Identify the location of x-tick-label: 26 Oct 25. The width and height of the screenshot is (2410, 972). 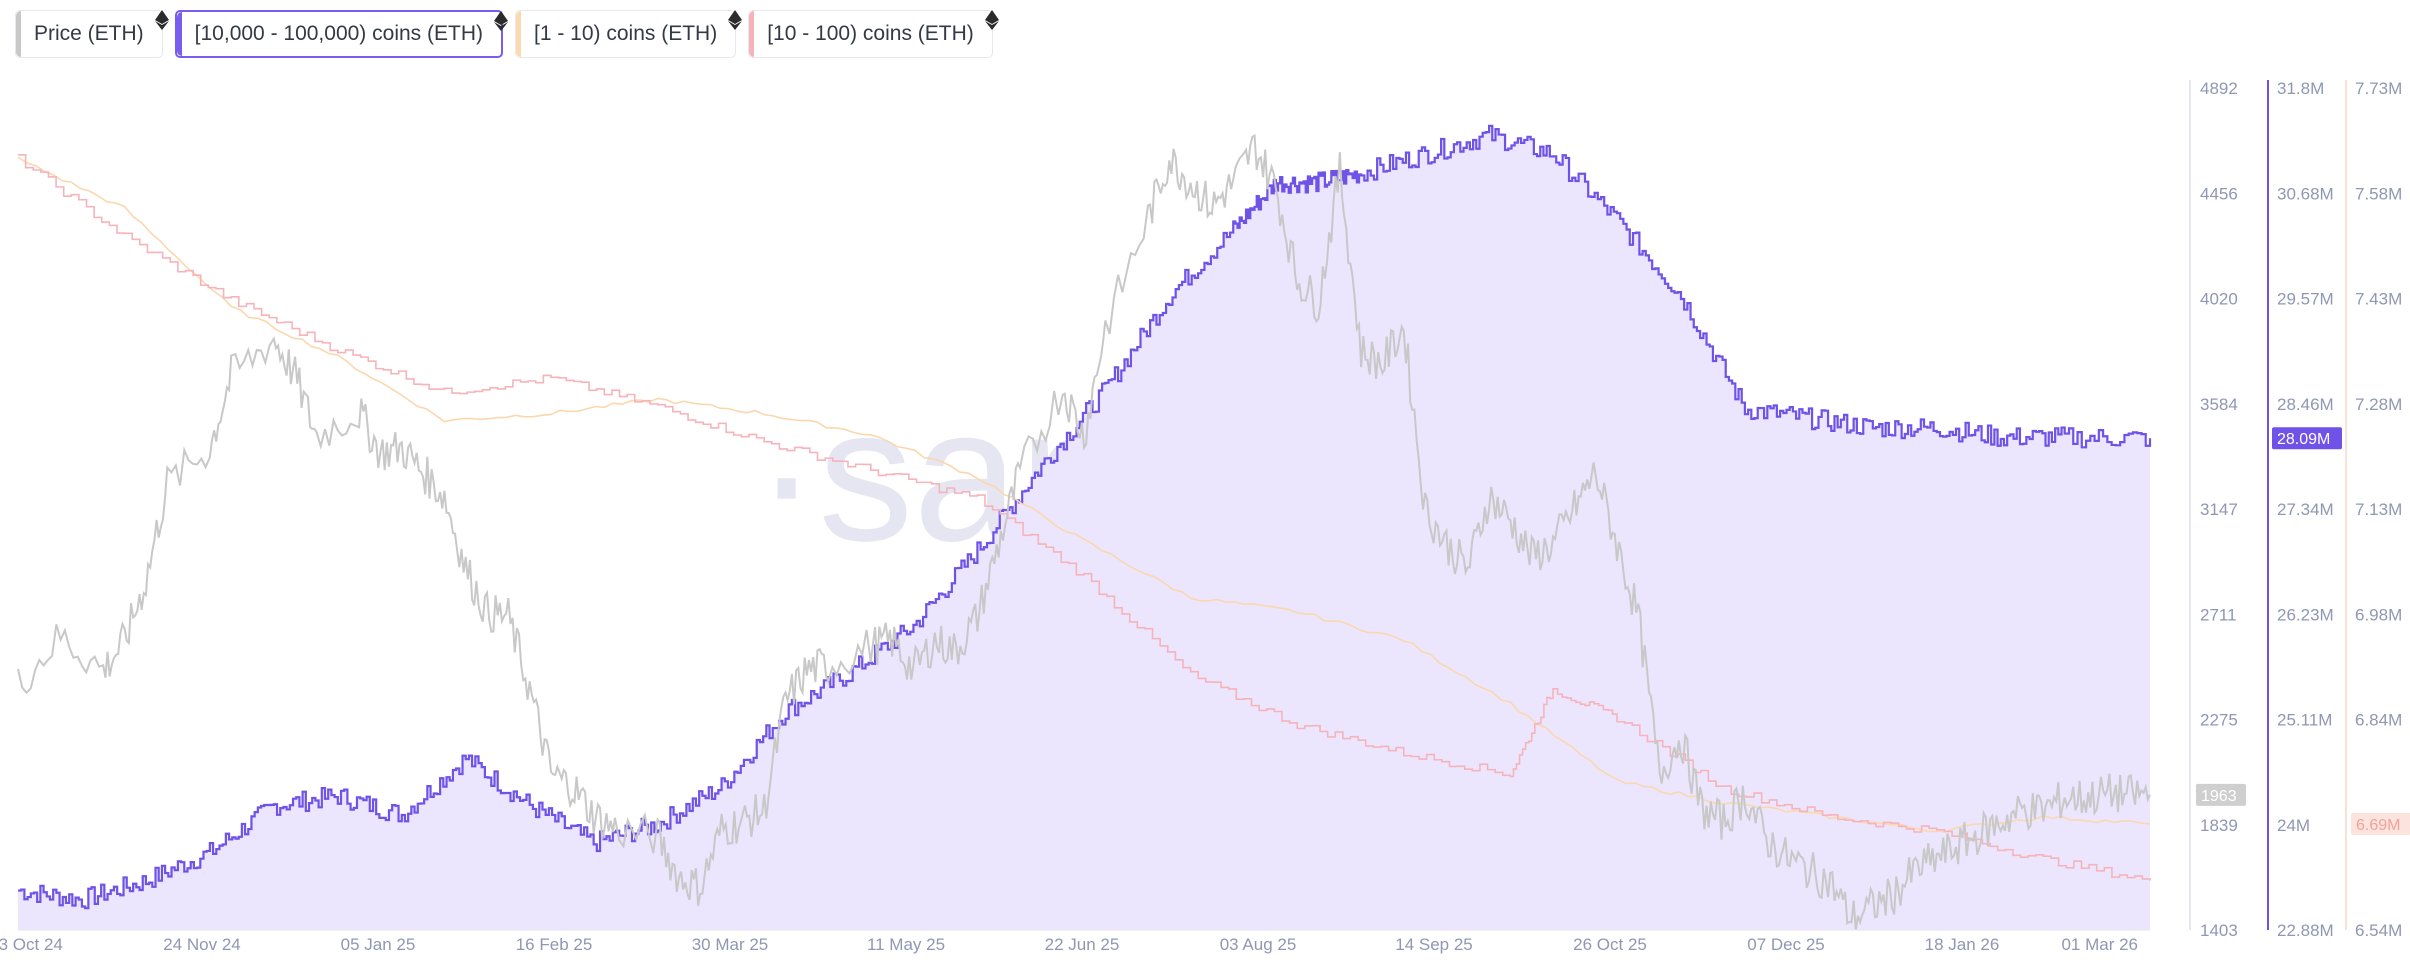
(1610, 944).